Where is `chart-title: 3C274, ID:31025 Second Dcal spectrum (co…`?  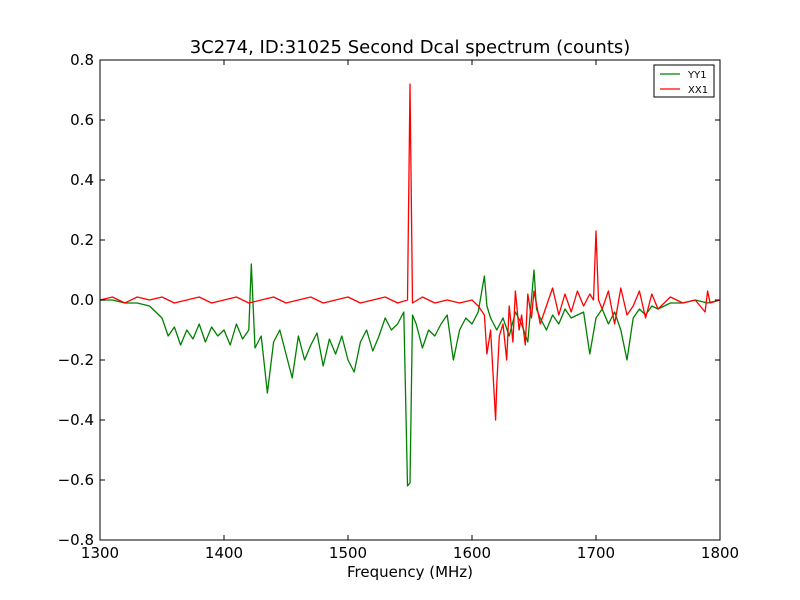 chart-title: 3C274, ID:31025 Second Dcal spectrum (co… is located at coordinates (410, 47).